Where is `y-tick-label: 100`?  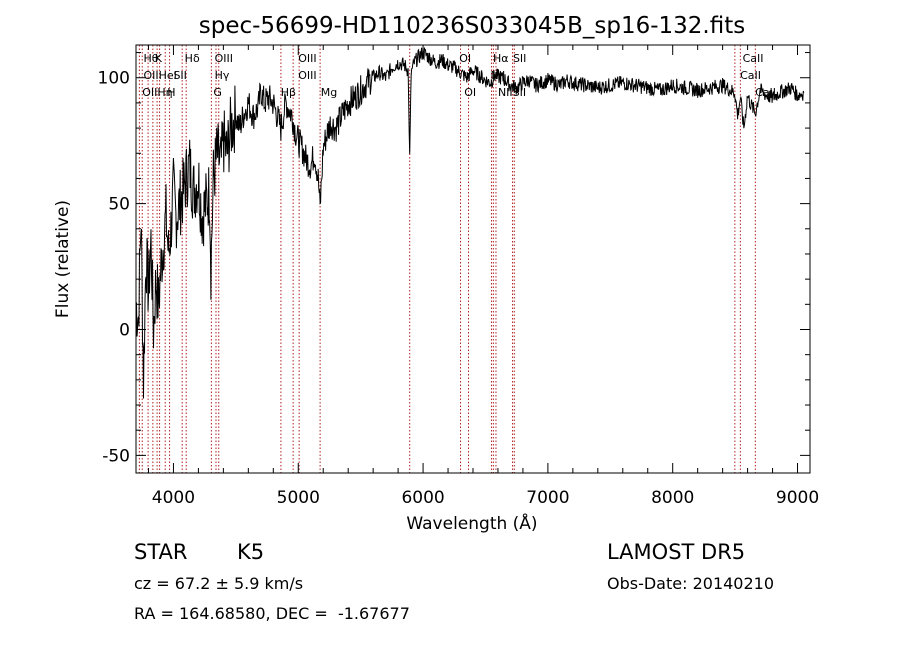 y-tick-label: 100 is located at coordinates (114, 79).